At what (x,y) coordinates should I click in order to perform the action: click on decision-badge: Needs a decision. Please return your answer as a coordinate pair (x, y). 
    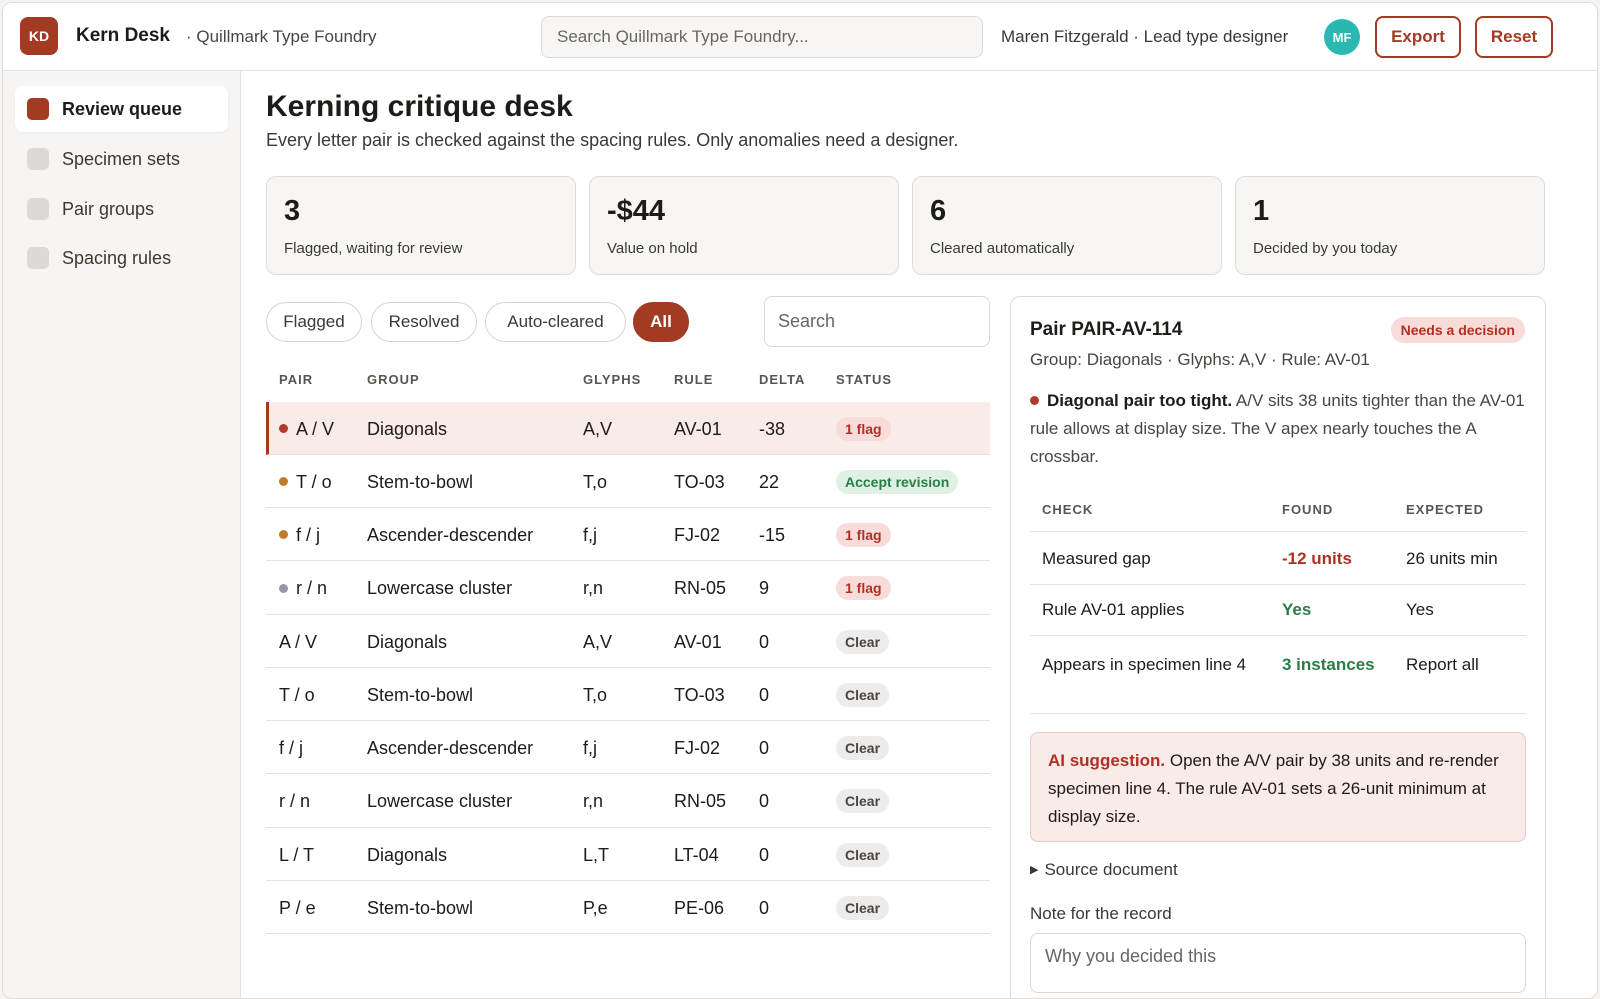
    Looking at the image, I should click on (1457, 330).